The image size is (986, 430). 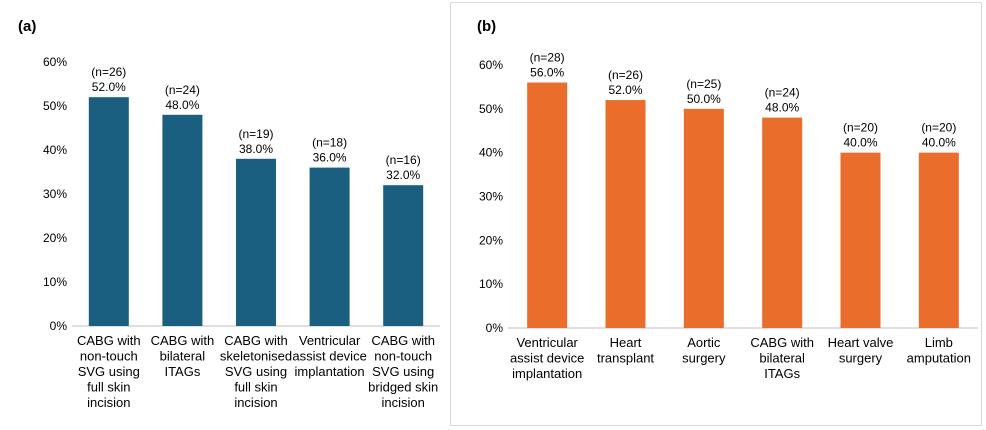 What do you see at coordinates (782, 93) in the screenshot?
I see `b-n-label: (n=24)` at bounding box center [782, 93].